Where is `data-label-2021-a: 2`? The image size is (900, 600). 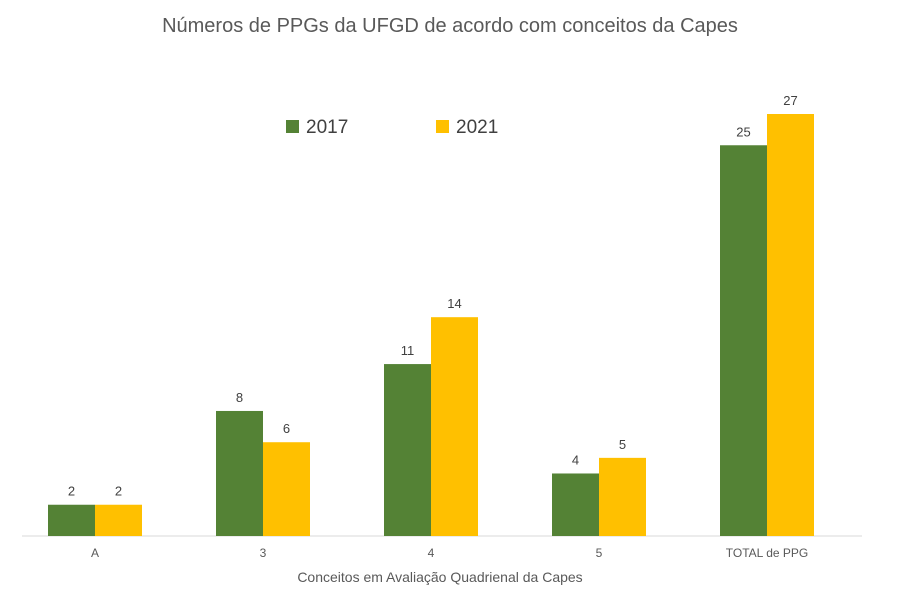
data-label-2021-a: 2 is located at coordinates (118, 491).